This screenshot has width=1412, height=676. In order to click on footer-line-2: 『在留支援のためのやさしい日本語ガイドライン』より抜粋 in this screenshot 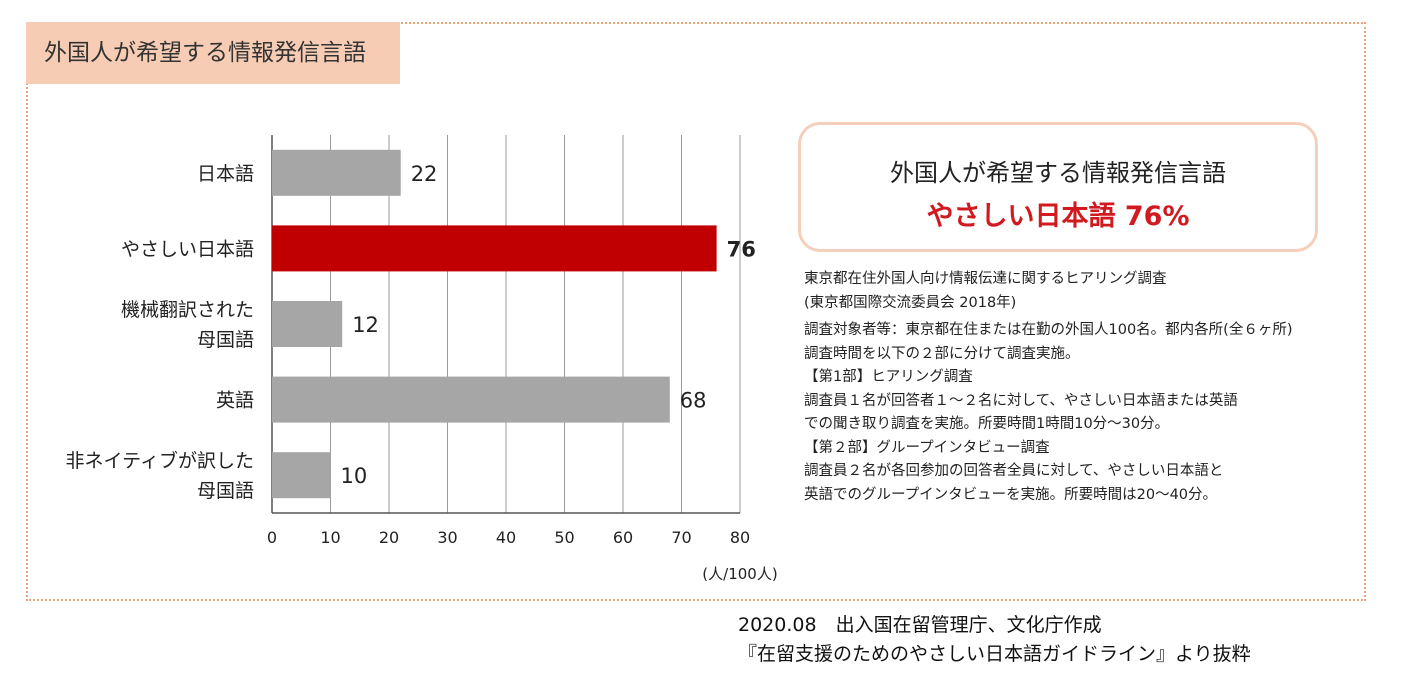, I will do `click(994, 654)`.